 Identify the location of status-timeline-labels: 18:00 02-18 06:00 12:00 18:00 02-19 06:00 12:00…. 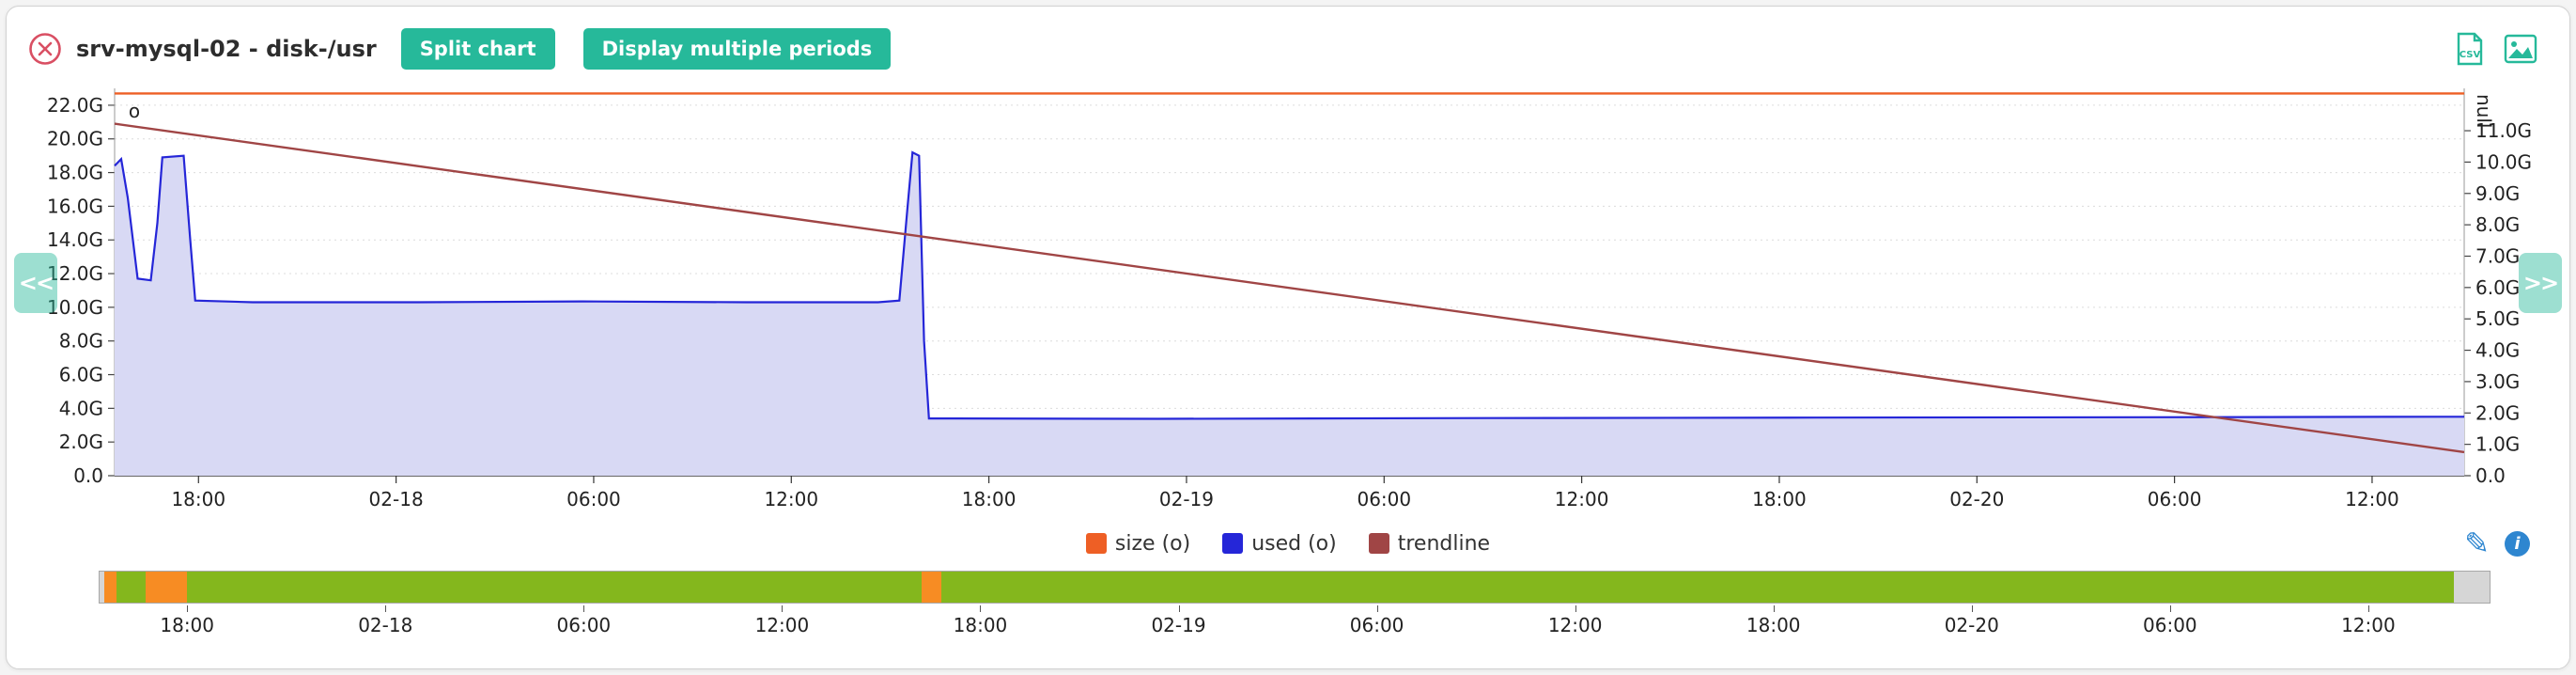
(1295, 621).